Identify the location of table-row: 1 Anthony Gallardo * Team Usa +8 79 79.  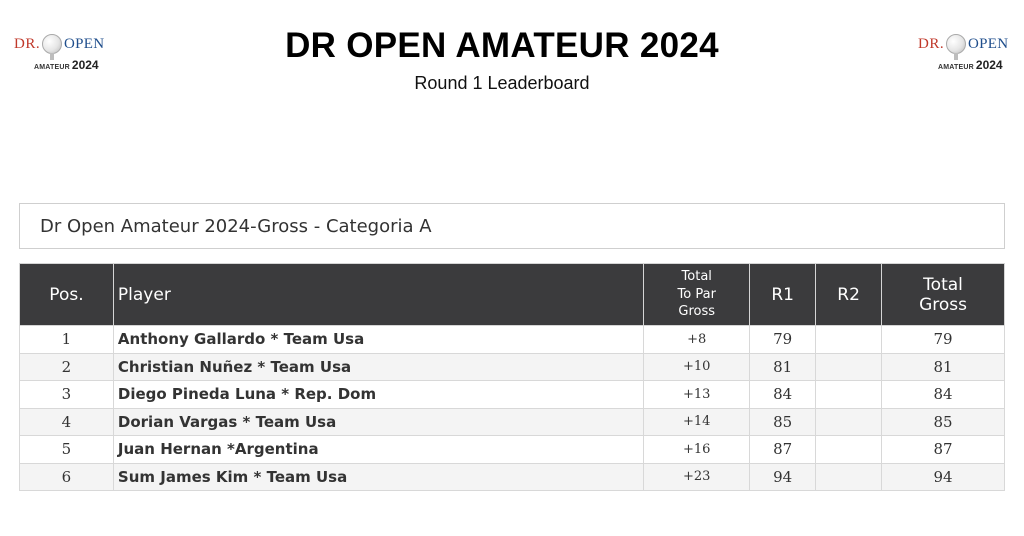
(512, 339).